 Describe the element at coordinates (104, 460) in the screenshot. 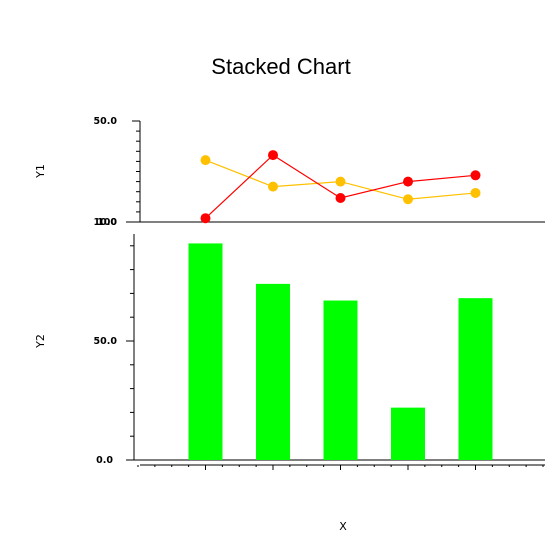

I see `y2-tick-label: 0.0` at that location.